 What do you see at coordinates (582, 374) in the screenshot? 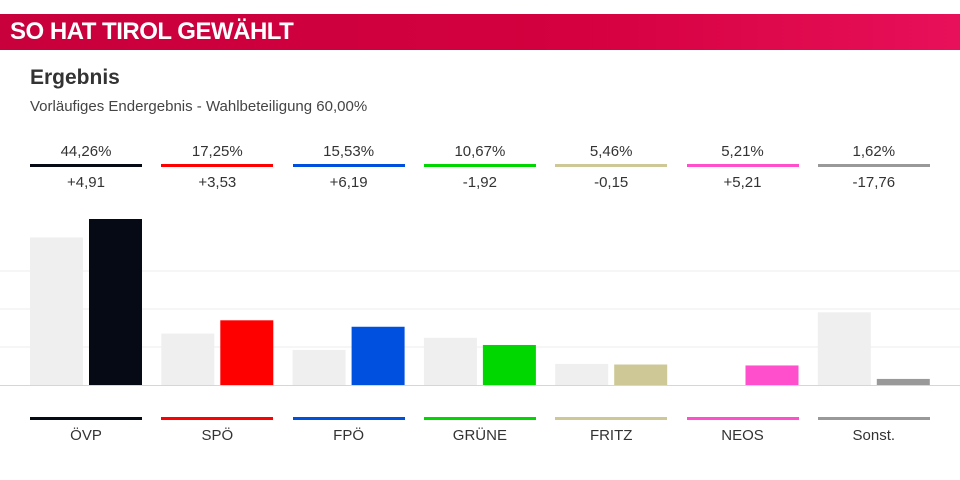
I see `bar-previous-fritz` at bounding box center [582, 374].